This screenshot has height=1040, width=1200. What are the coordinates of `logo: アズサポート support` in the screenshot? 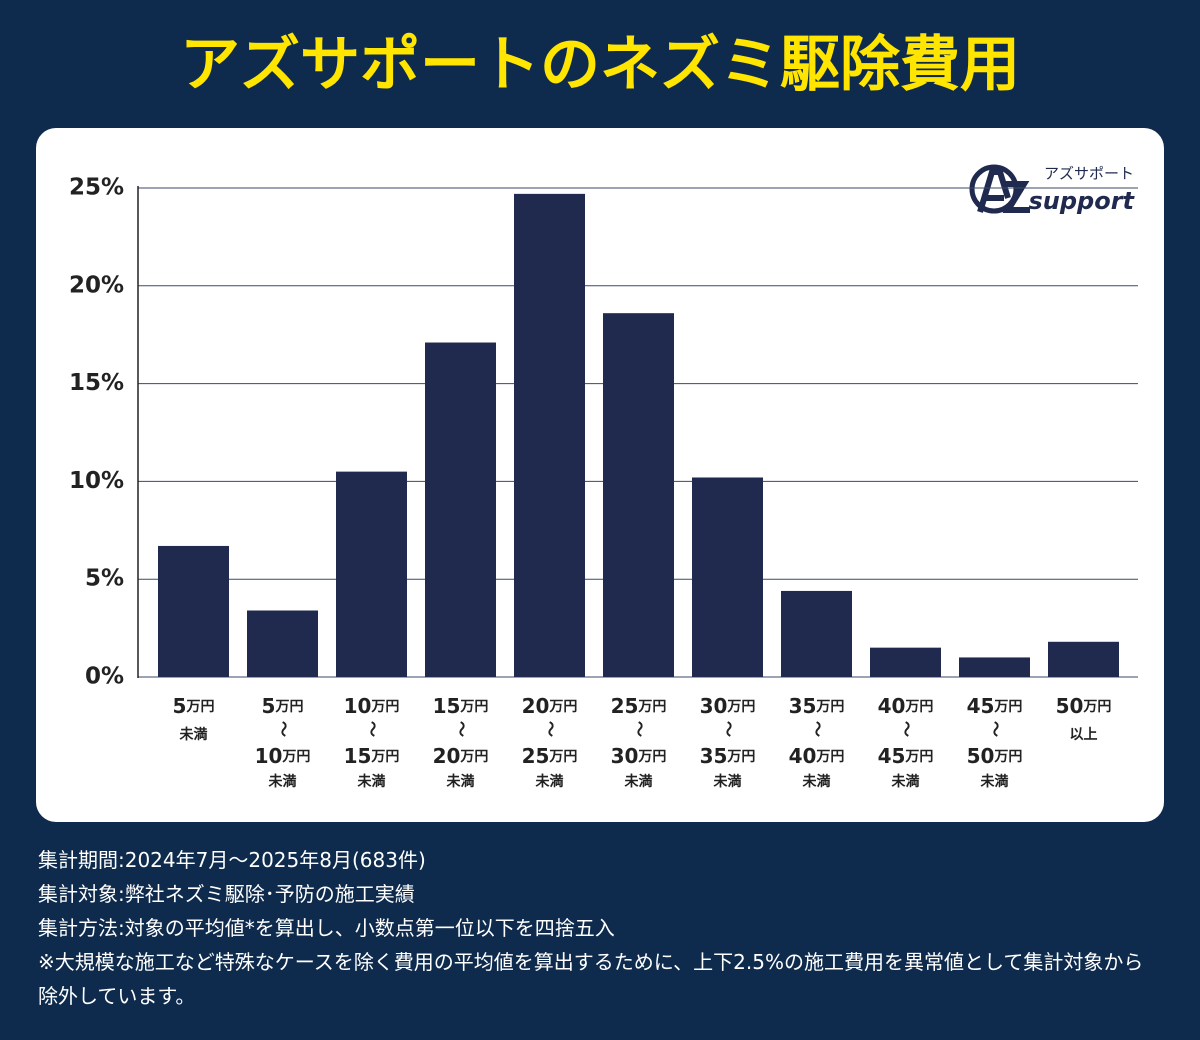 It's located at (1052, 189).